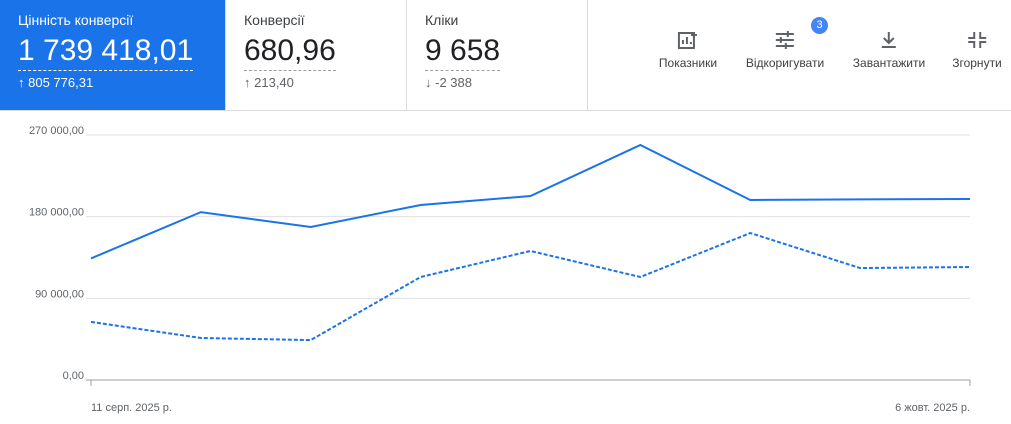 The width and height of the screenshot is (1011, 424). What do you see at coordinates (463, 52) in the screenshot?
I see `scorecard-value: 9 658` at bounding box center [463, 52].